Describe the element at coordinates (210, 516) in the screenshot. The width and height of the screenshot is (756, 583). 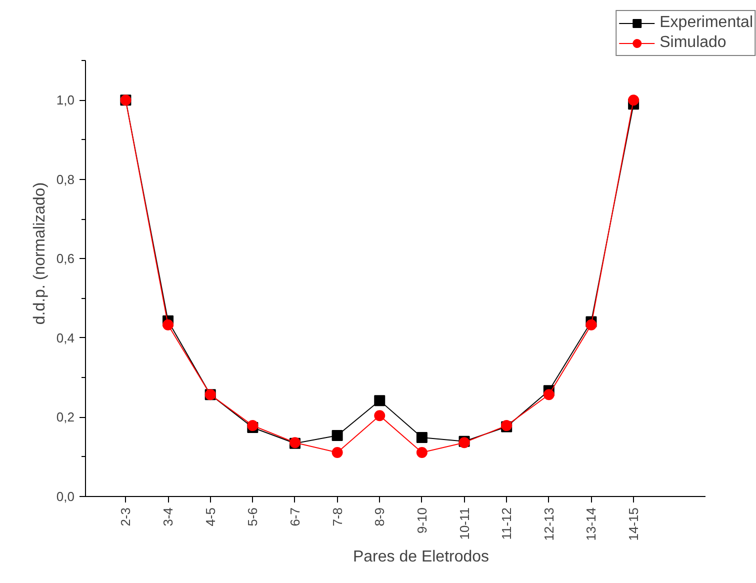
I see `x-tick-label: 4-5` at that location.